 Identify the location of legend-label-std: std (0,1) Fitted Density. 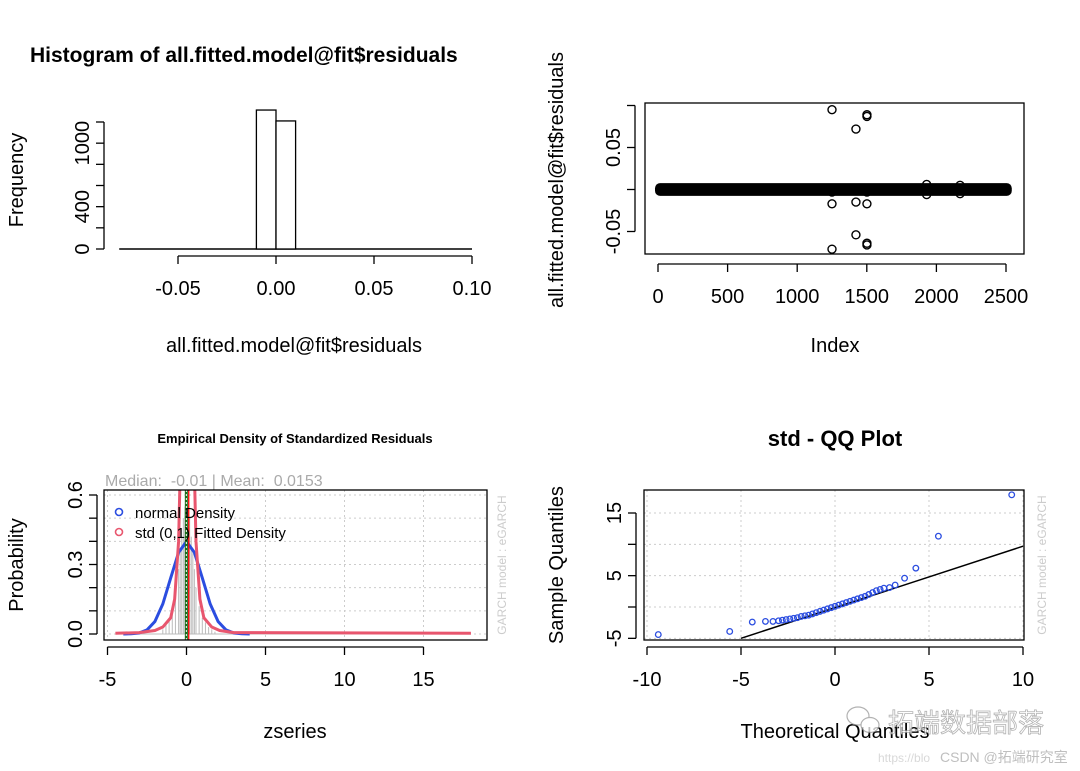
(210, 533).